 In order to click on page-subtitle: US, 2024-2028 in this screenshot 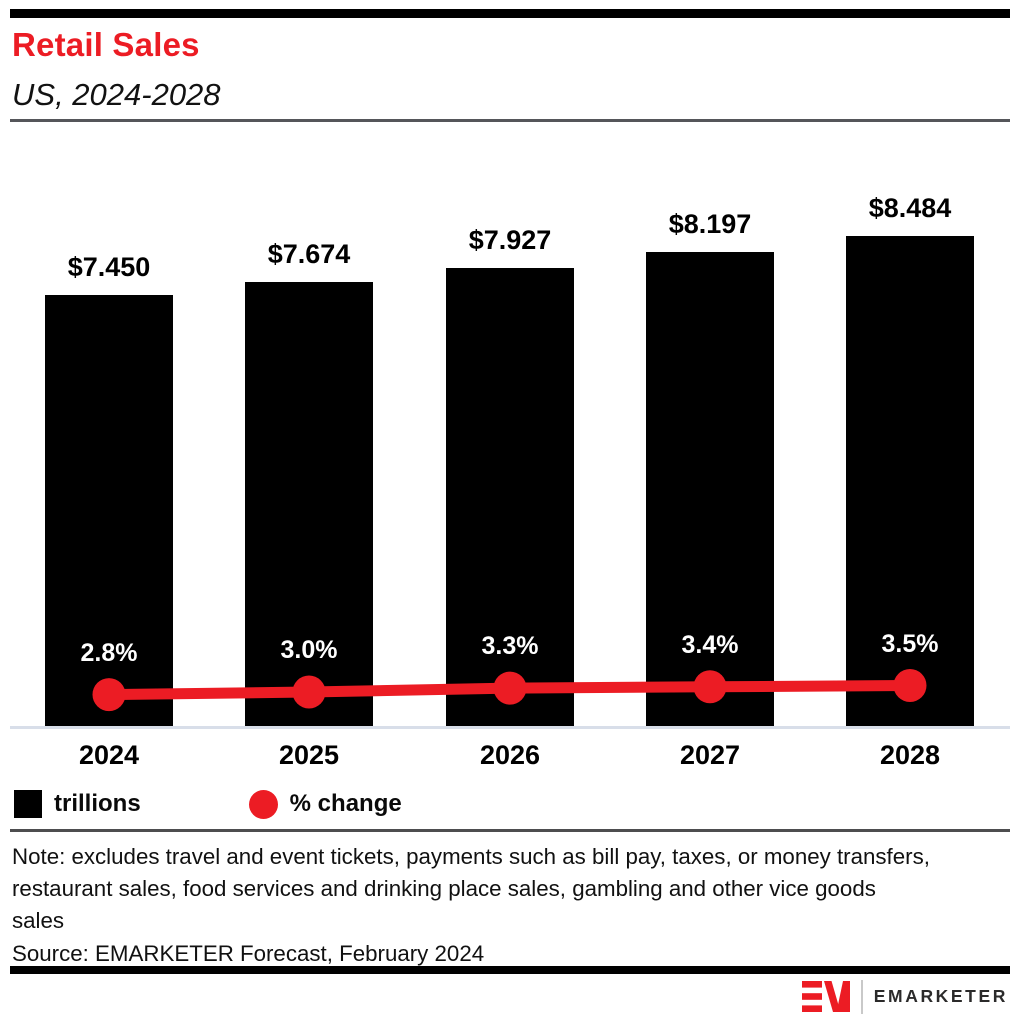, I will do `click(116, 94)`.